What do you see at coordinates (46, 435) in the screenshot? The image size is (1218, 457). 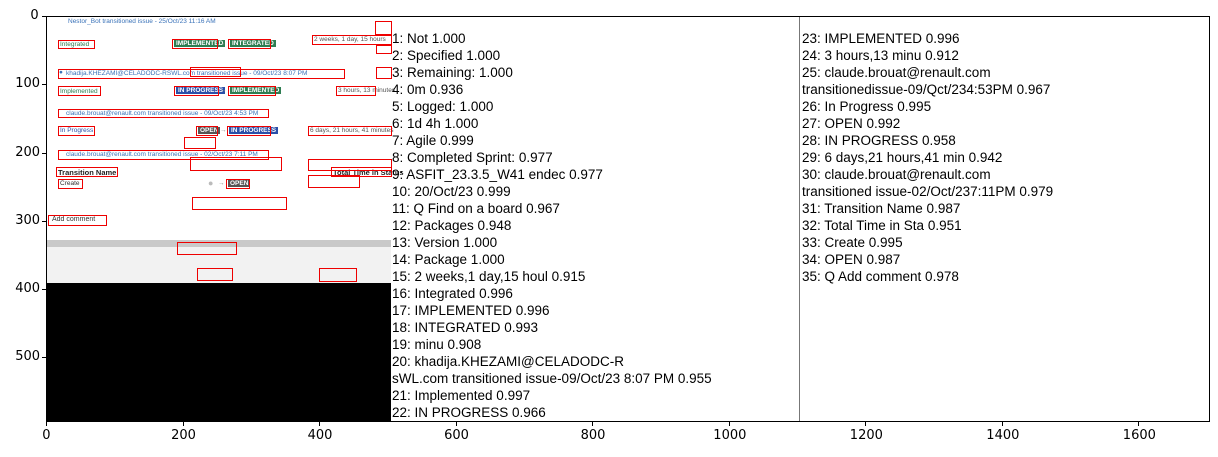 I see `x-tick-label: 0` at bounding box center [46, 435].